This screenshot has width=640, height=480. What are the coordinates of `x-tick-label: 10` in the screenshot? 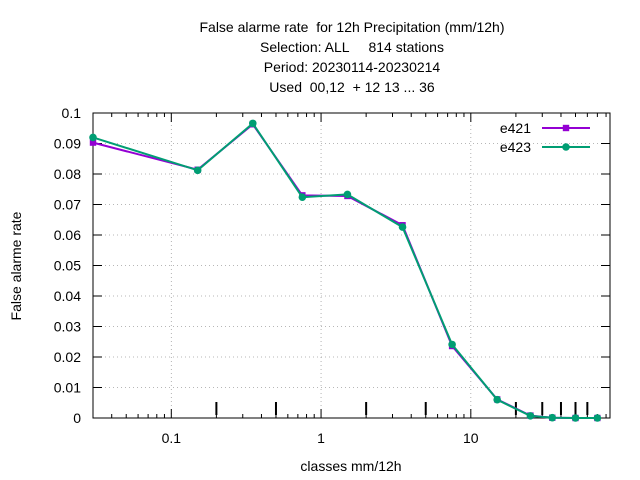 It's located at (471, 438).